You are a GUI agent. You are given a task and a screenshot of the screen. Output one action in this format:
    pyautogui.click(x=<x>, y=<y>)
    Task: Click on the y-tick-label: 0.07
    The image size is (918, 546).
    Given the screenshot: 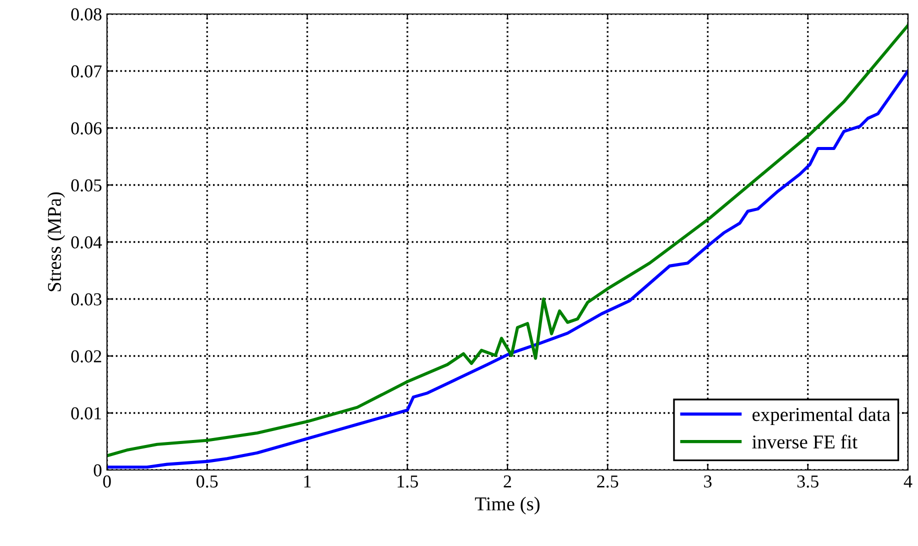 What is the action you would take?
    pyautogui.click(x=86, y=71)
    